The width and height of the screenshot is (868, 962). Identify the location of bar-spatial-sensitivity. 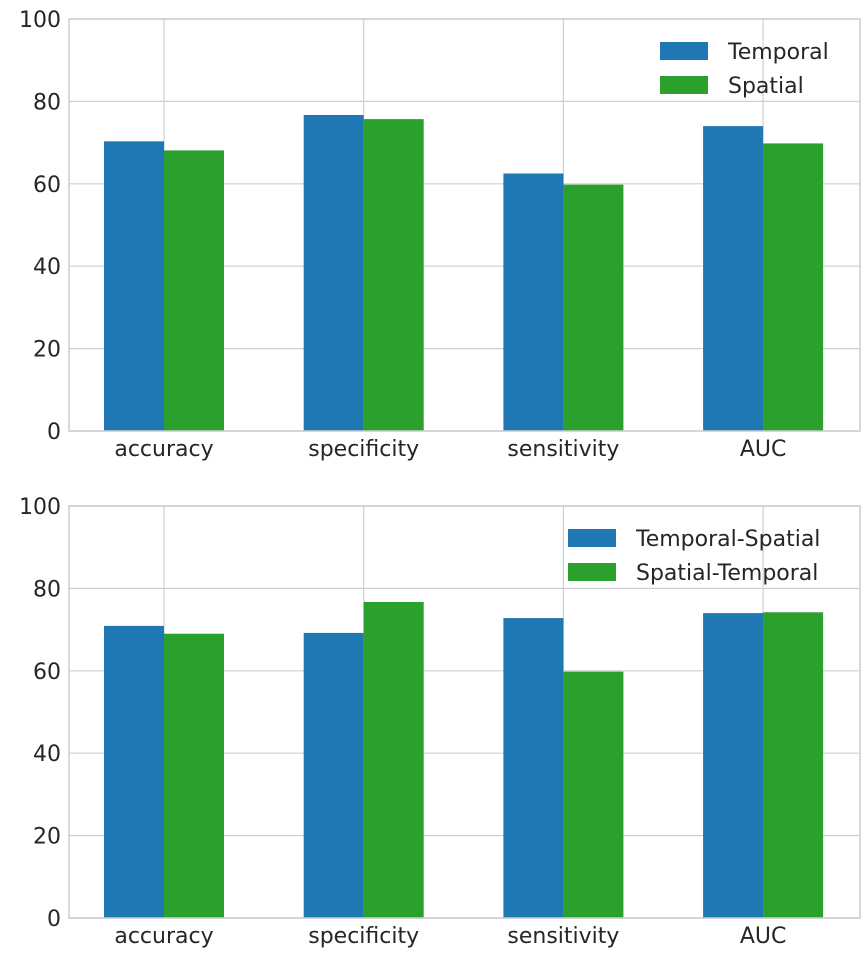
(593, 307).